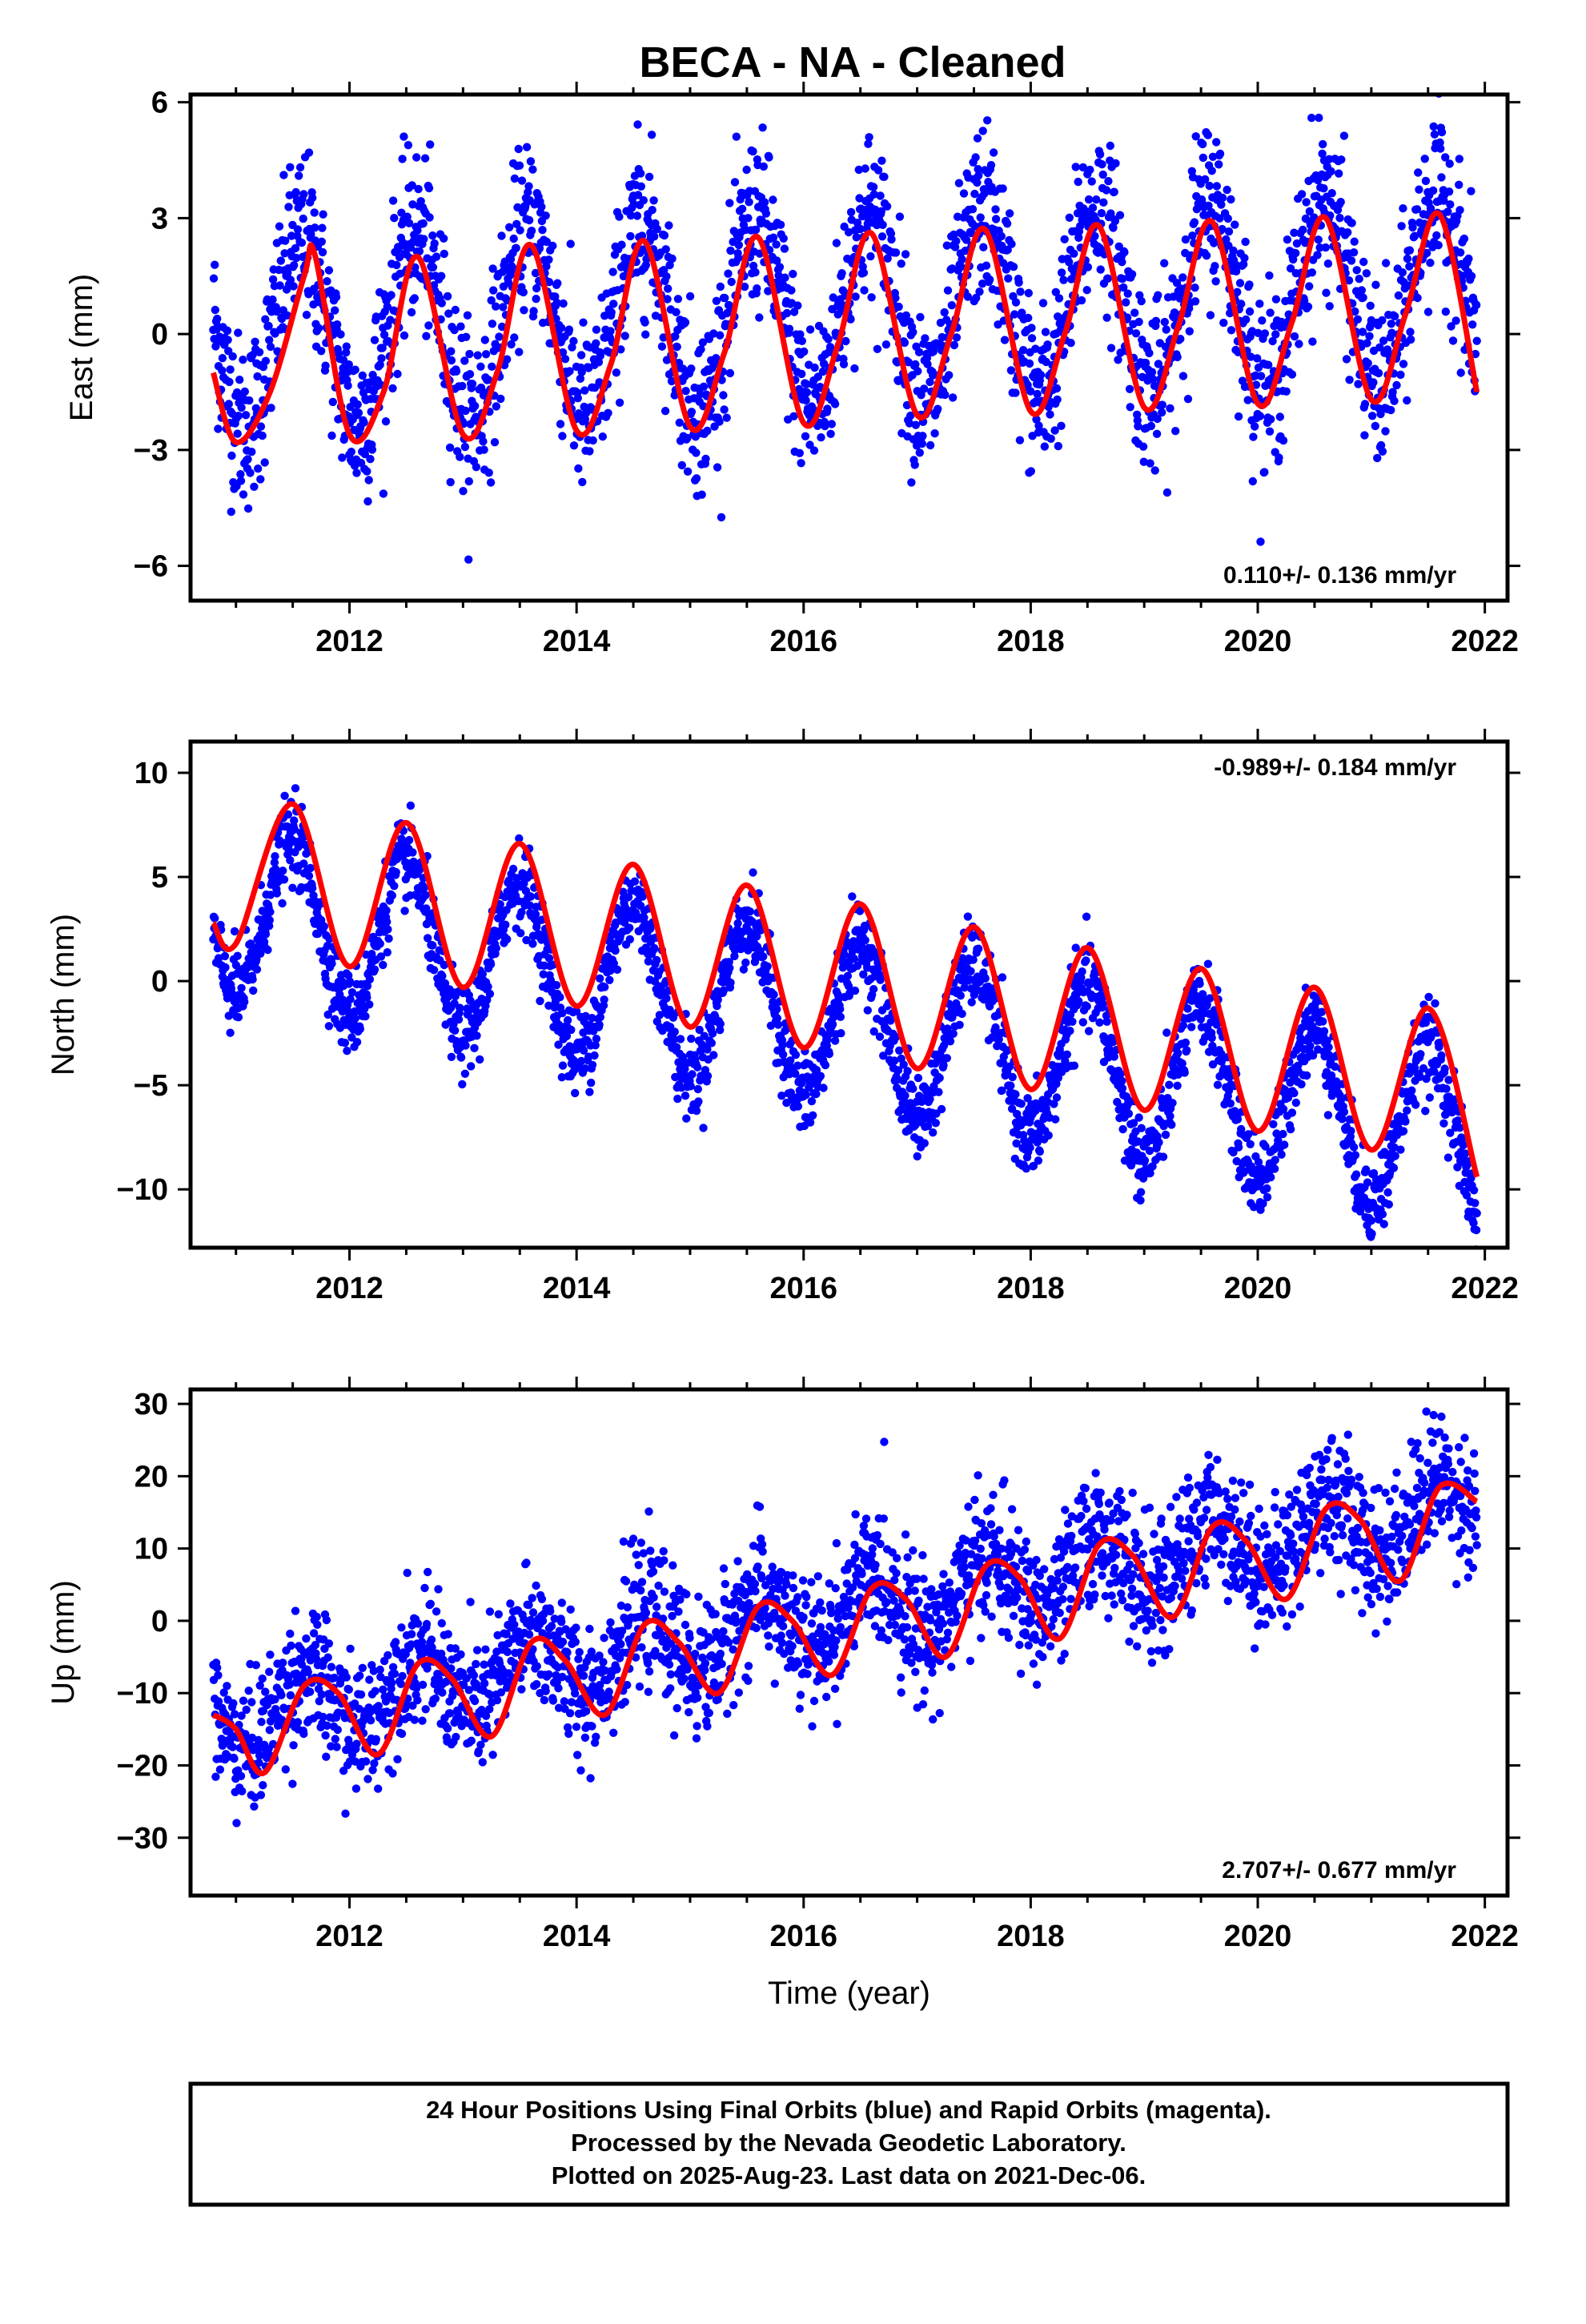  What do you see at coordinates (1258, 641) in the screenshot?
I see `x-tick-label: 2020` at bounding box center [1258, 641].